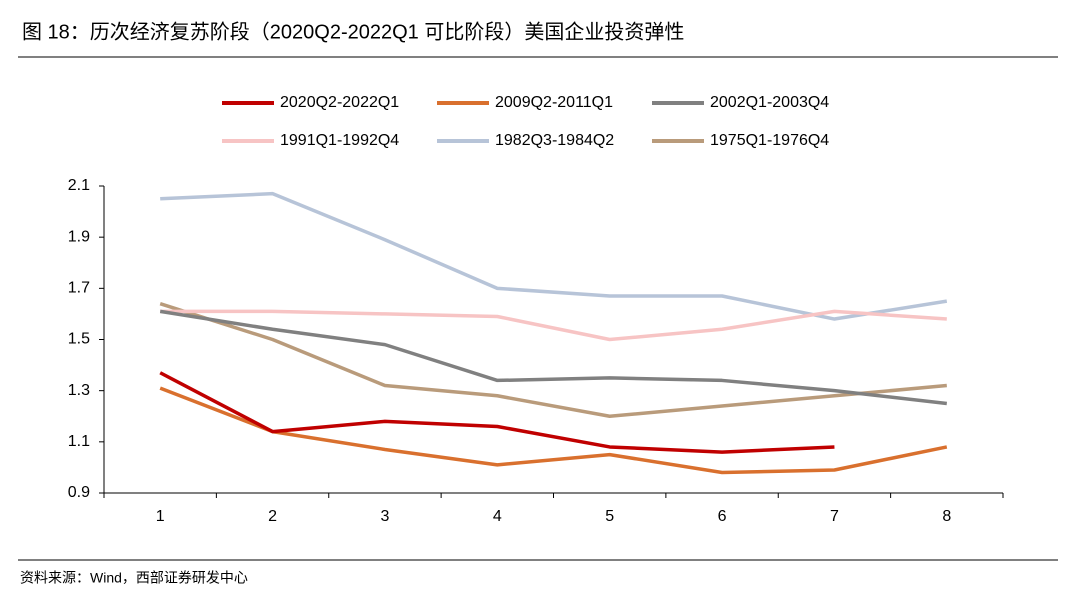  Describe the element at coordinates (497, 516) in the screenshot. I see `x-tick-label: 4` at that location.